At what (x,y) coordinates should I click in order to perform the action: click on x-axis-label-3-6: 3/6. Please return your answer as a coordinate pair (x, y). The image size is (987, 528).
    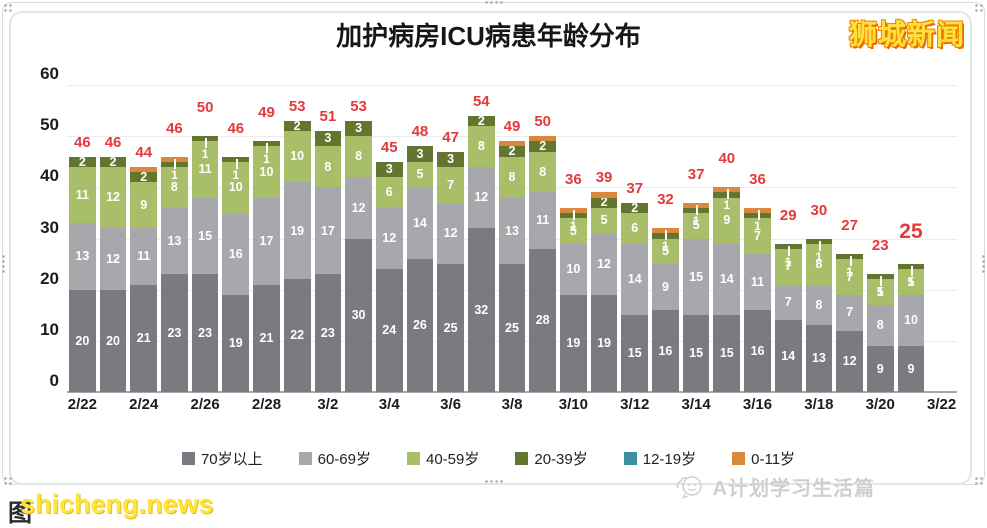
    Looking at the image, I should click on (451, 404).